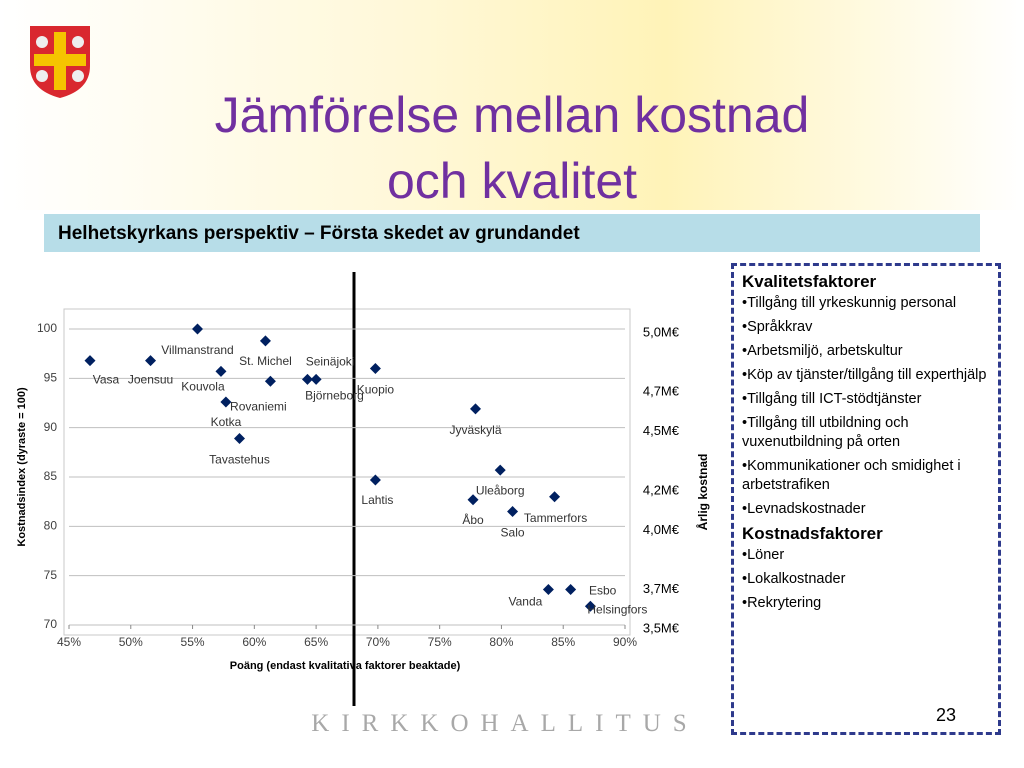  Describe the element at coordinates (51, 526) in the screenshot. I see `y-tick-label: 80` at that location.